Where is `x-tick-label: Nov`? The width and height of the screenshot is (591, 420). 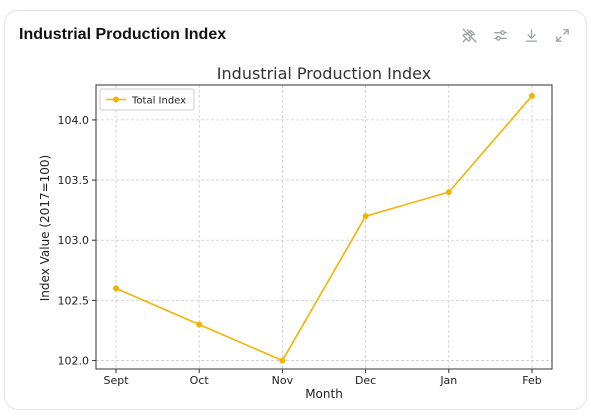 x-tick-label: Nov is located at coordinates (283, 380).